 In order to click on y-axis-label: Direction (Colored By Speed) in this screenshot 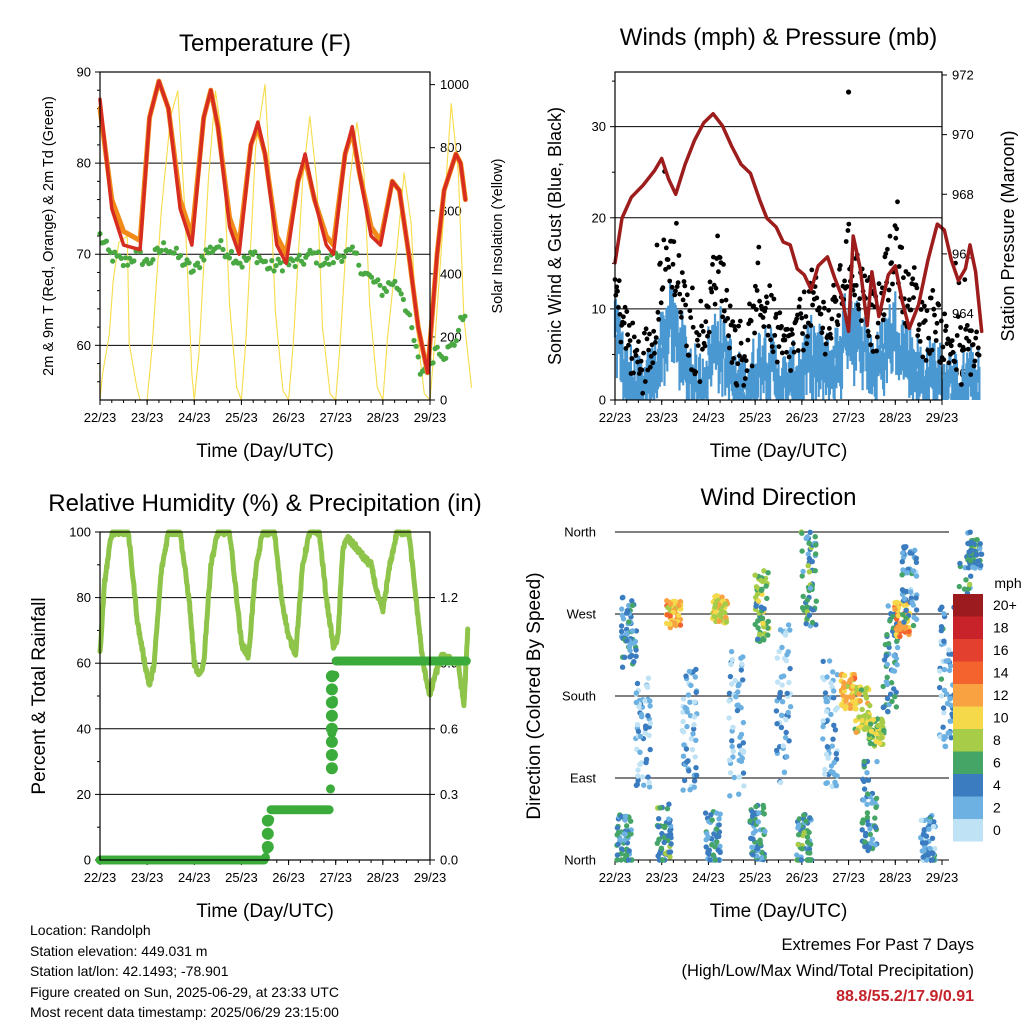, I will do `click(534, 695)`.